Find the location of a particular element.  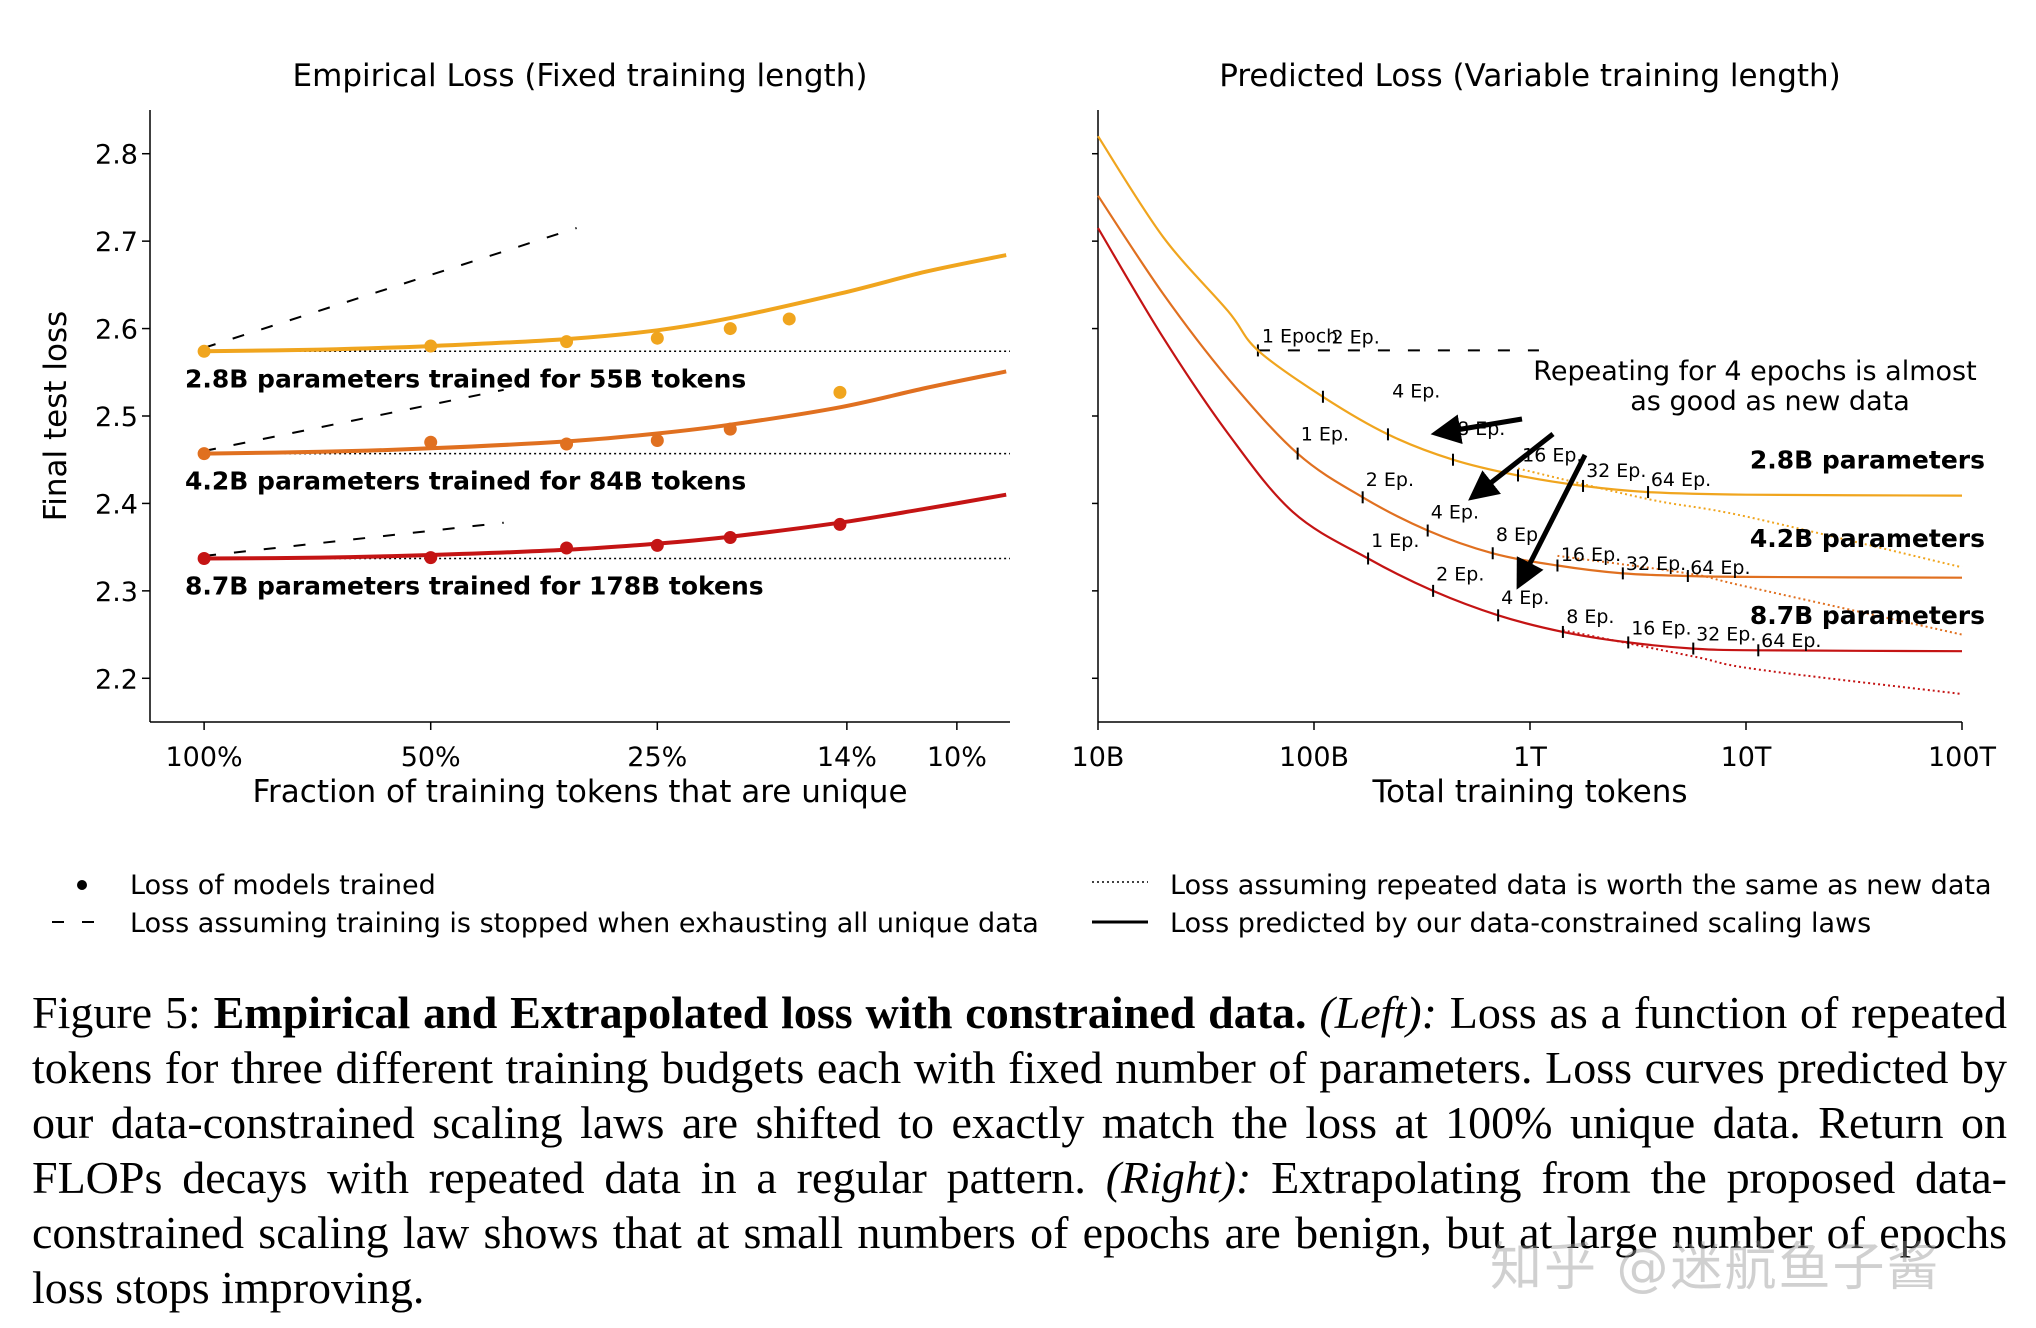

right-series-label: 8.7B parameters is located at coordinates (1867, 615).